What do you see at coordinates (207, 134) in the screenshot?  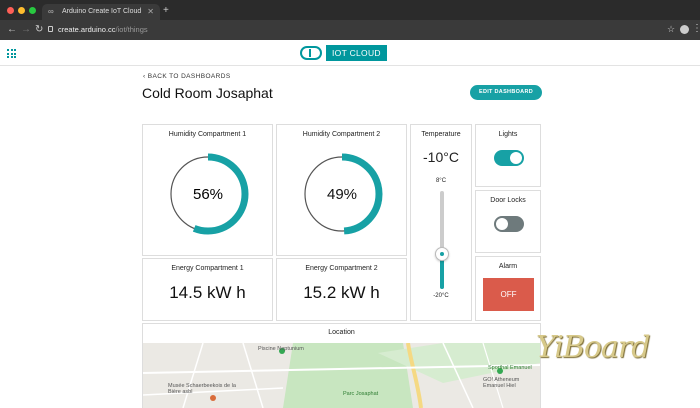 I see `widget-title: Humidity Compartment 1` at bounding box center [207, 134].